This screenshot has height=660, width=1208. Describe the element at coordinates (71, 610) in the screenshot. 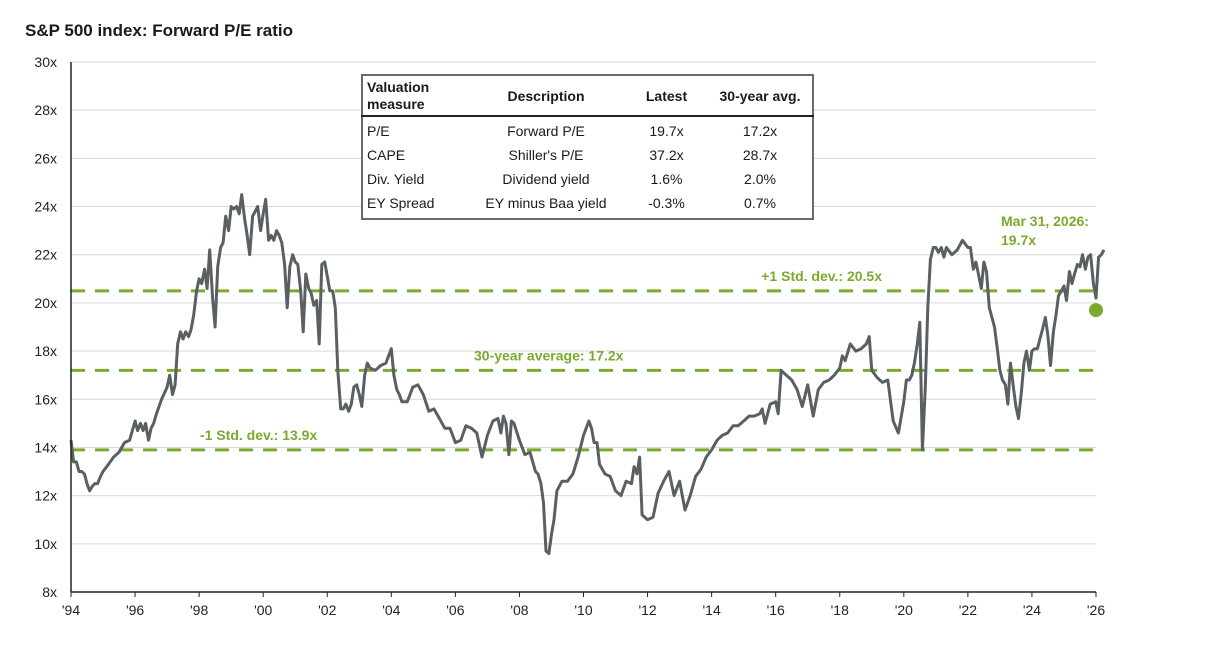

I see `x-tick-label: '94` at that location.